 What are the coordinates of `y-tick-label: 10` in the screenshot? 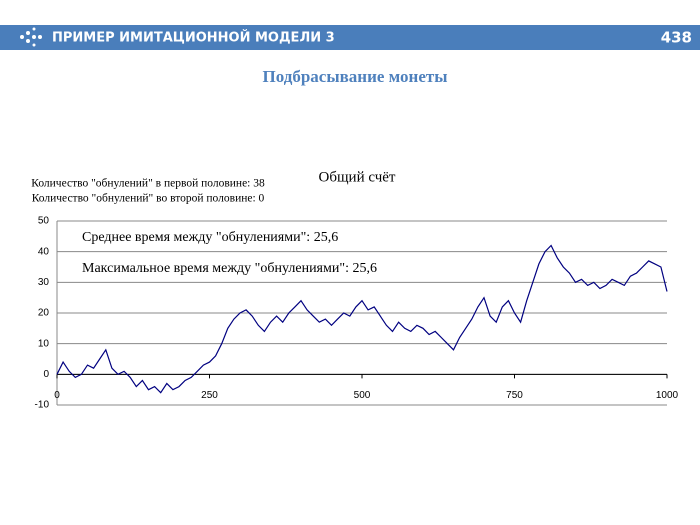 It's located at (44, 343).